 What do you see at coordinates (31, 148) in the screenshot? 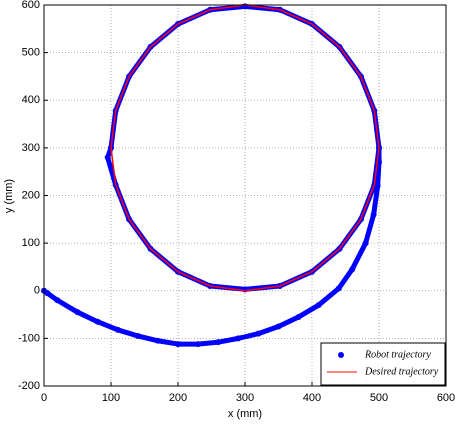
I see `y-tick-label: 300` at bounding box center [31, 148].